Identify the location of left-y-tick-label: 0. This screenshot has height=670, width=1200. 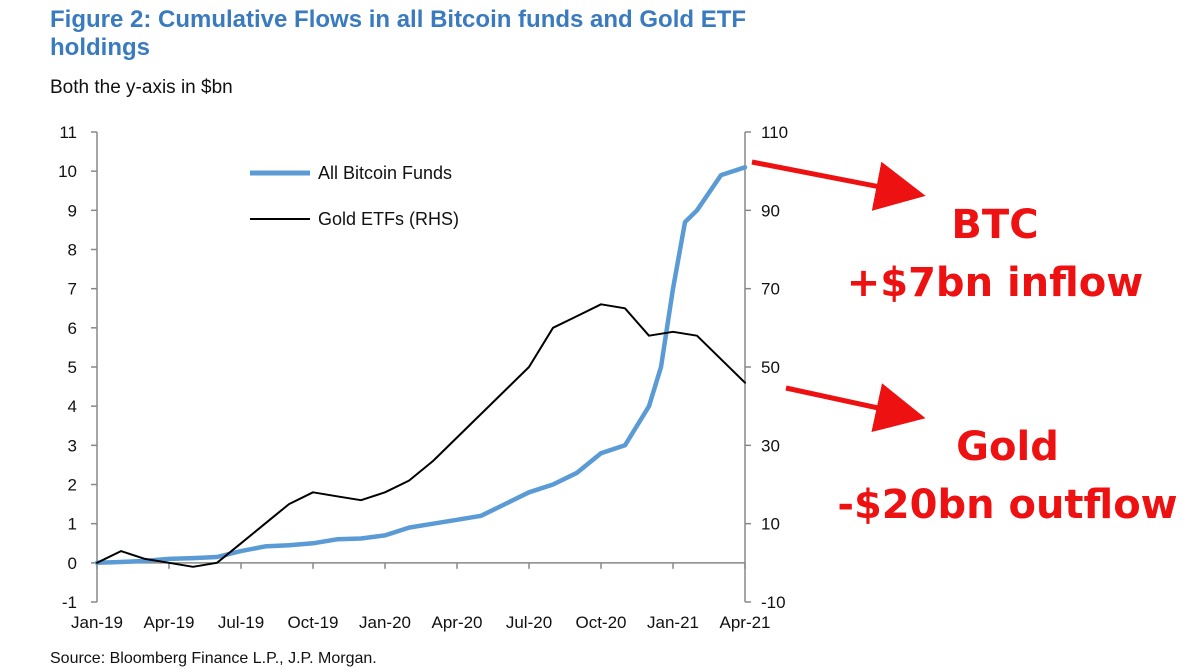
(72, 563).